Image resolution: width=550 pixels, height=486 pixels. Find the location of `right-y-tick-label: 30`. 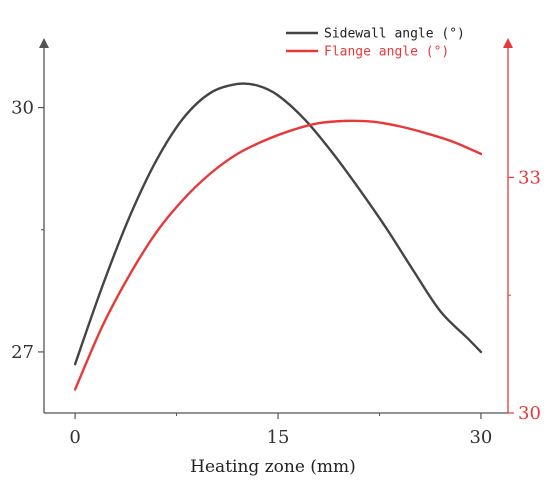

right-y-tick-label: 30 is located at coordinates (529, 413).